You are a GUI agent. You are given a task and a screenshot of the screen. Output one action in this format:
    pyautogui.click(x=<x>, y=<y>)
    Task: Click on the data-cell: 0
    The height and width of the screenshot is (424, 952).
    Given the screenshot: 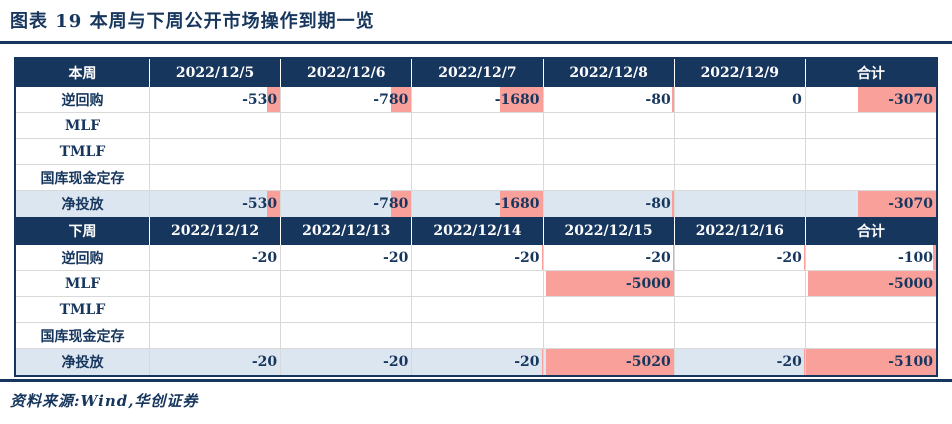 What is the action you would take?
    pyautogui.click(x=739, y=99)
    